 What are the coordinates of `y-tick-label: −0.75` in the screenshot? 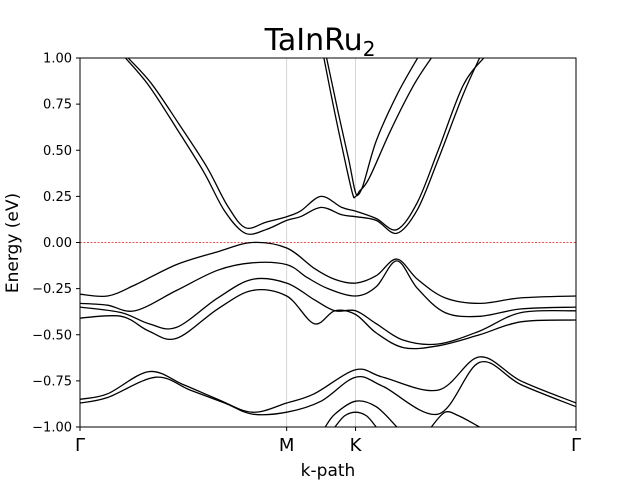 It's located at (52, 381).